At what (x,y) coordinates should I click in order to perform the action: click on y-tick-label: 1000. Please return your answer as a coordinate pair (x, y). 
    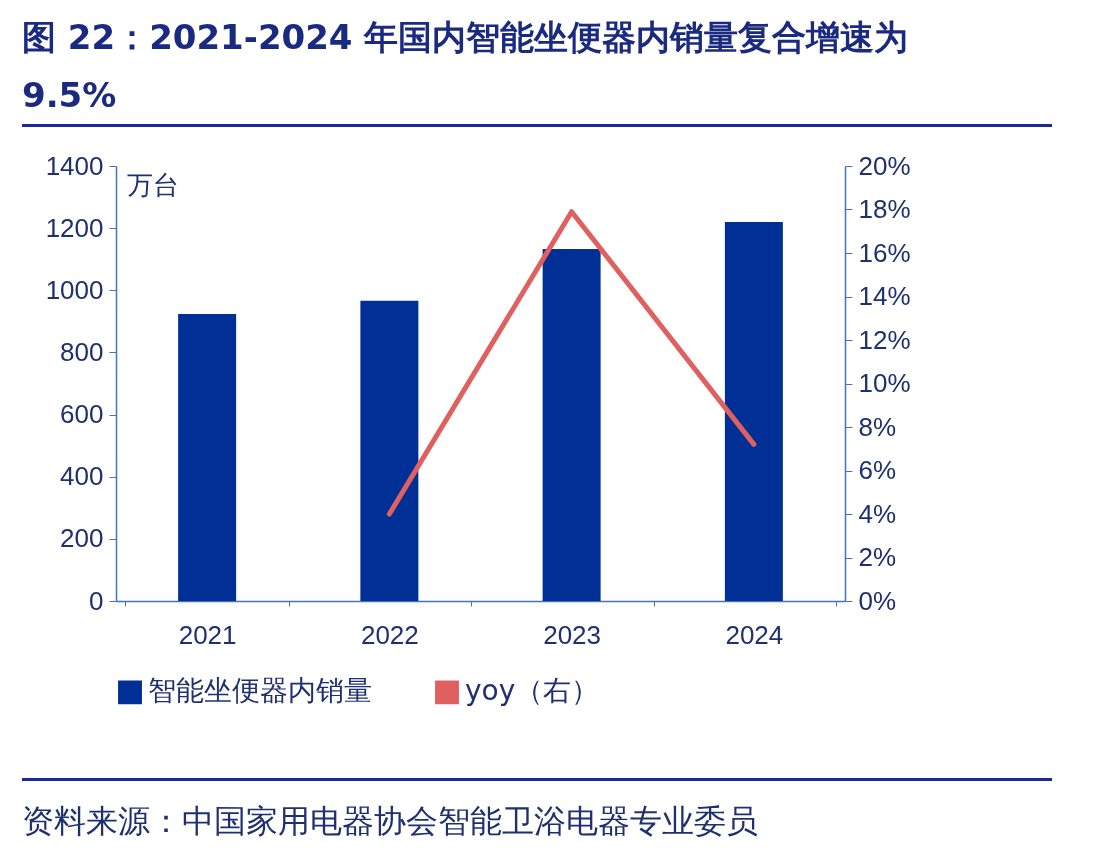
    Looking at the image, I should click on (74, 289).